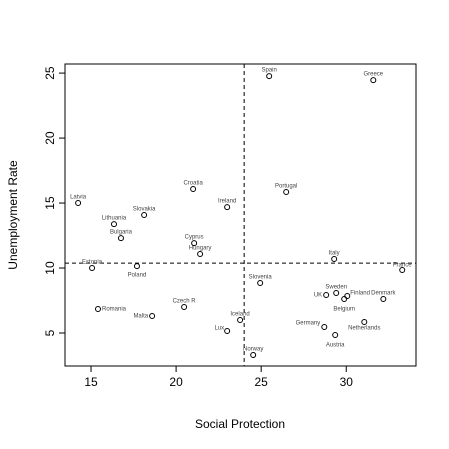 The height and width of the screenshot is (449, 449). I want to click on point-label: Poland, so click(137, 276).